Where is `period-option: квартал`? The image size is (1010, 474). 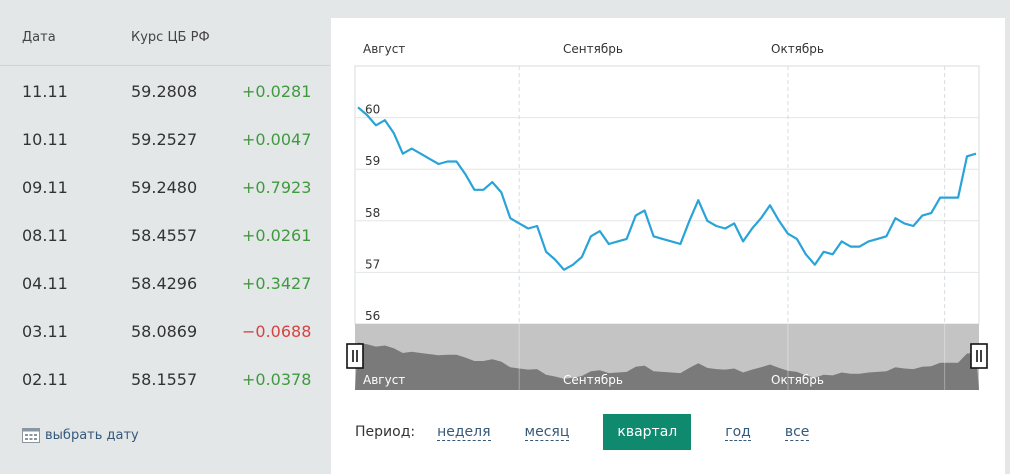 period-option: квартал is located at coordinates (647, 432).